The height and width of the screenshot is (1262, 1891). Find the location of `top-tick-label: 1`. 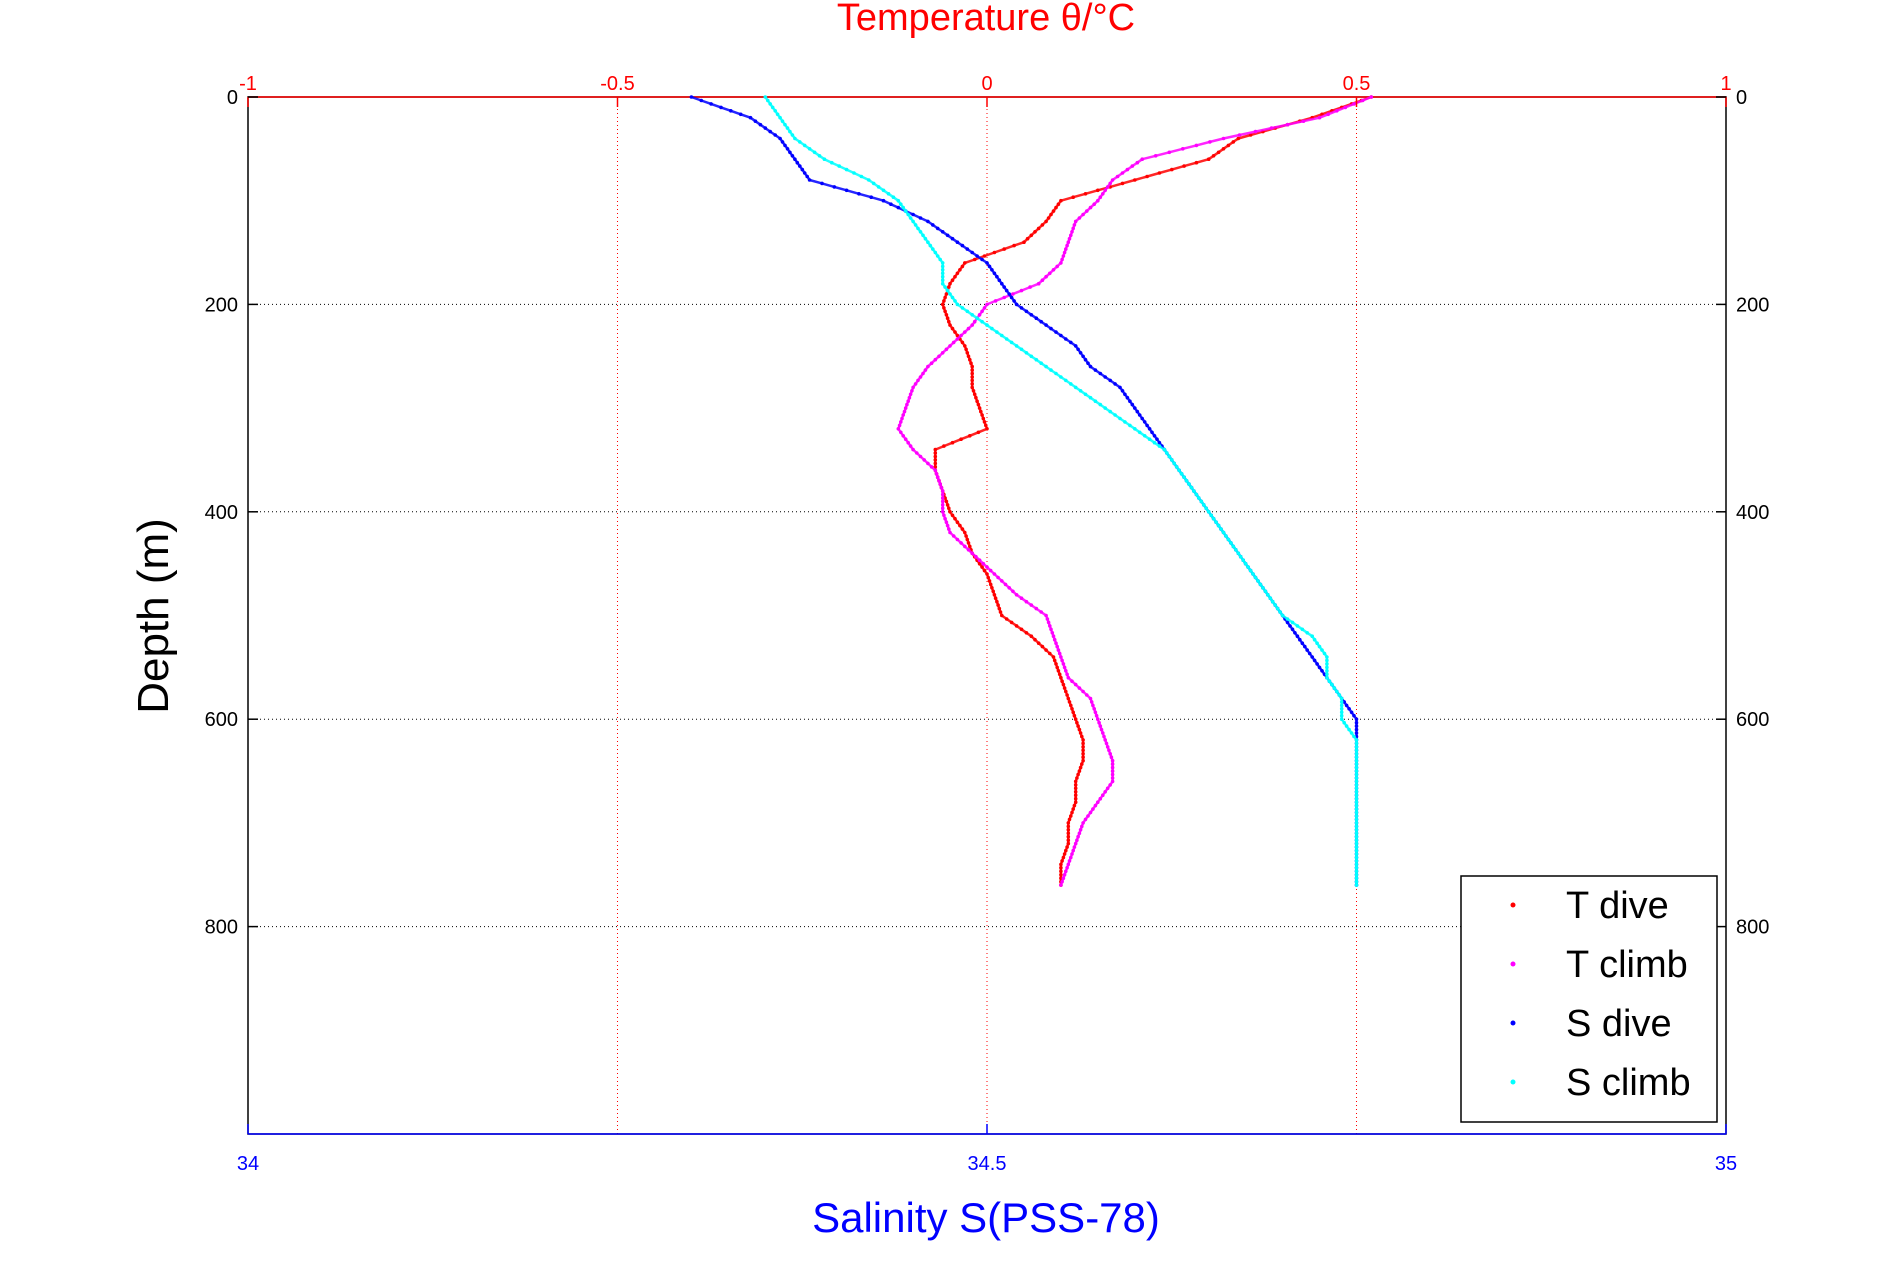

top-tick-label: 1 is located at coordinates (1725, 84).